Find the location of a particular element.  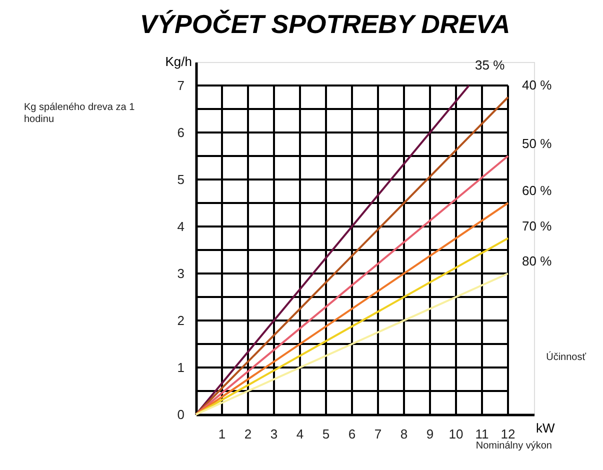

x-tick-label: 3 is located at coordinates (274, 434).